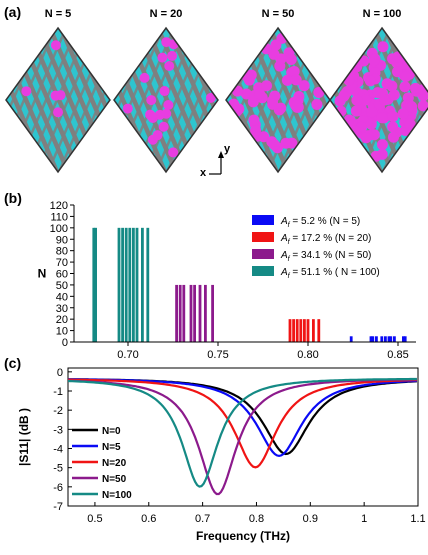 The height and width of the screenshot is (555, 428). I want to click on y-axis-title: |S11| (dB ), so click(24, 437).